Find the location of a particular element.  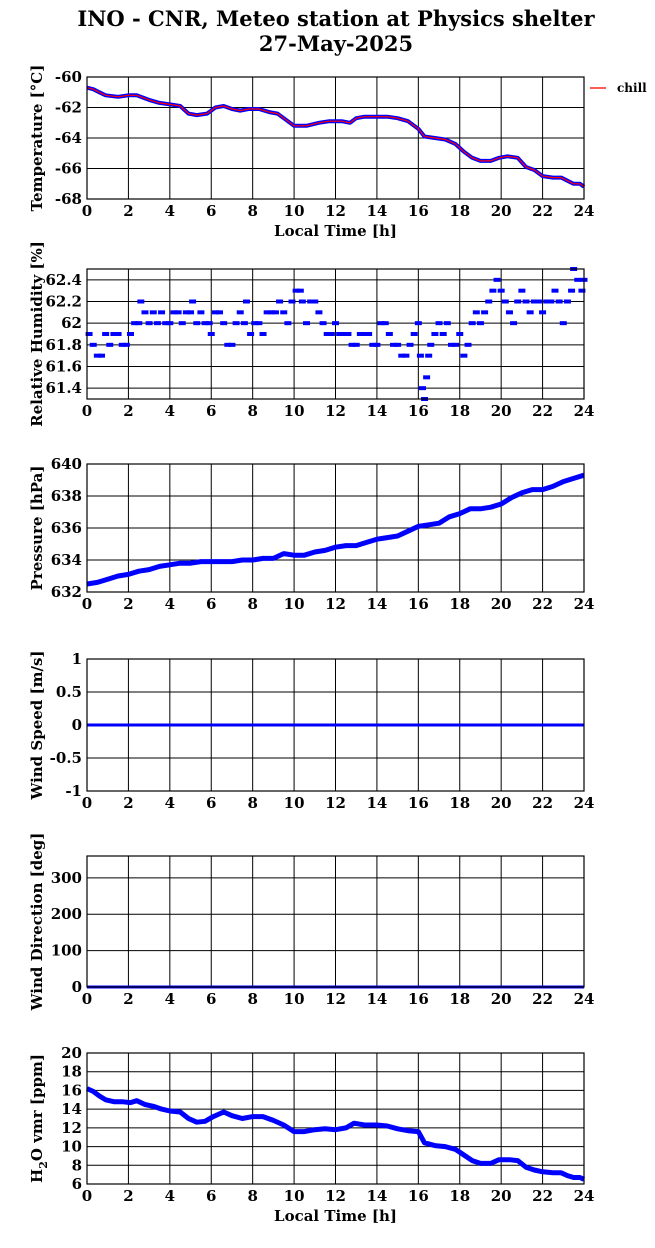

y-tick-label: 1 is located at coordinates (77, 659).